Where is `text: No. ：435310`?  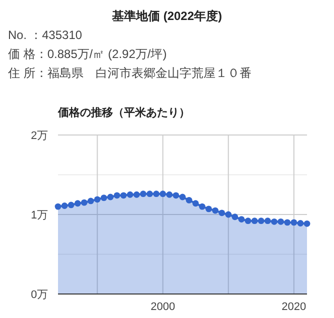
text: No. ：435310 is located at coordinates (45, 35).